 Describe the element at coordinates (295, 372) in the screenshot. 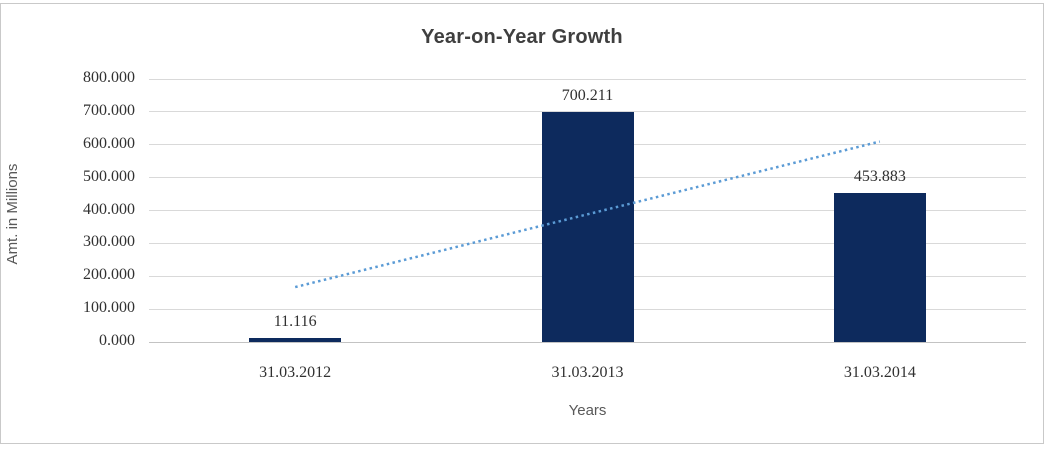

I see `category-label: 31.03.2012` at that location.